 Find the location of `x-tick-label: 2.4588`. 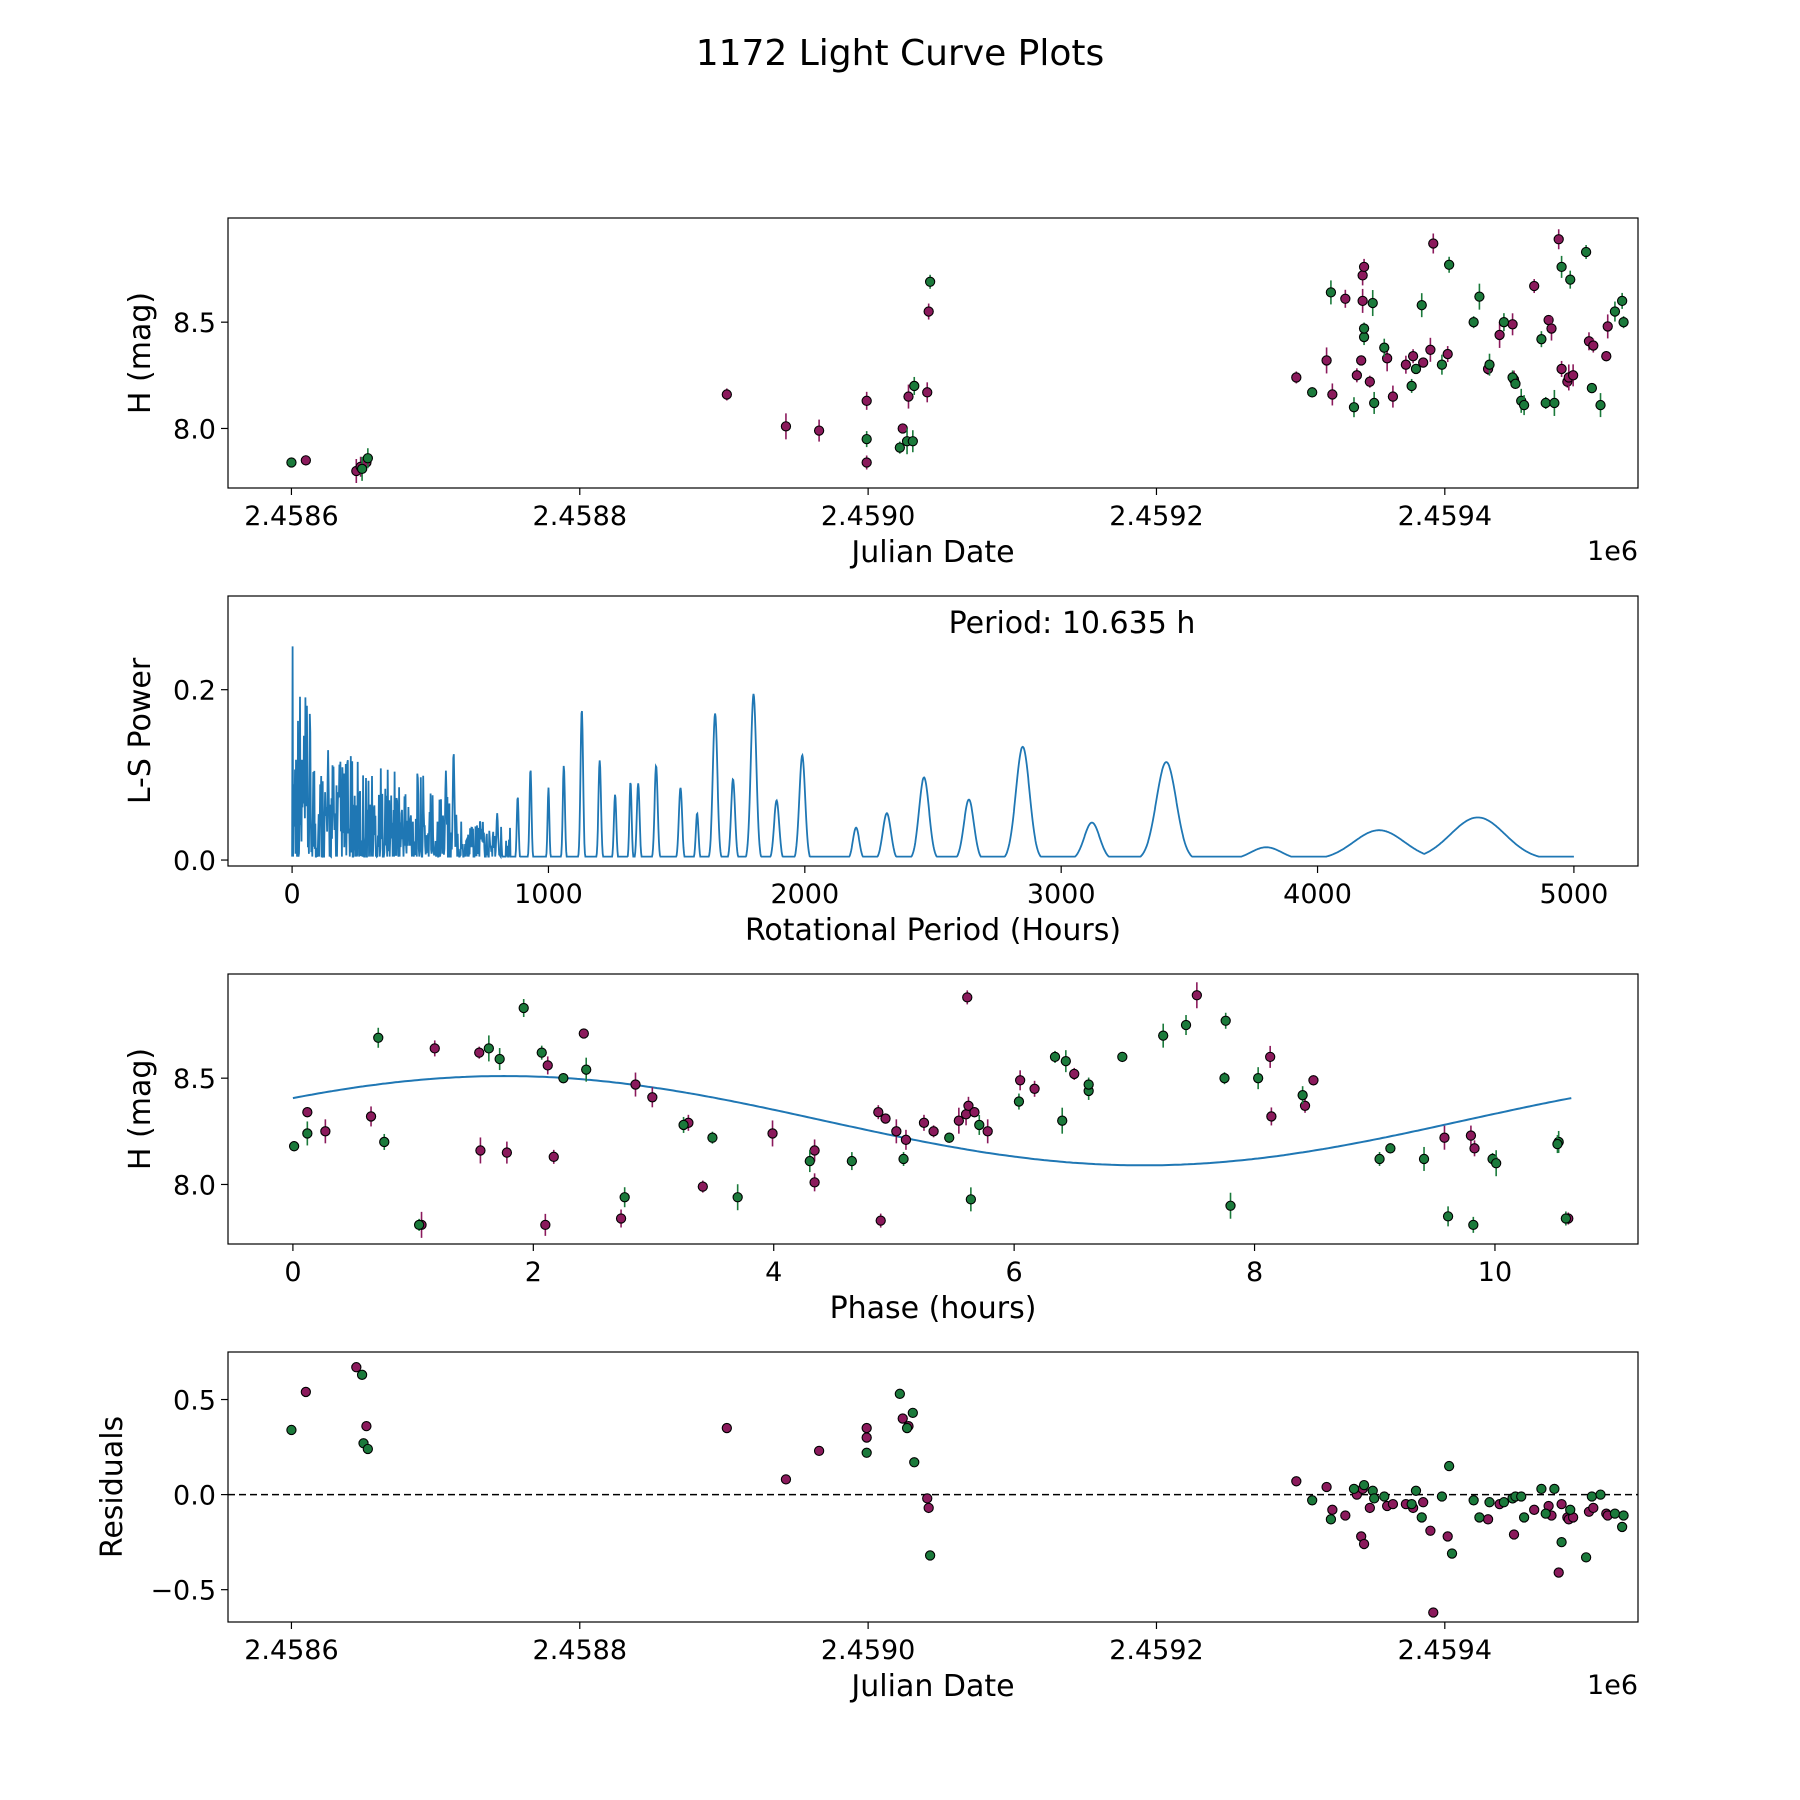

x-tick-label: 2.4588 is located at coordinates (580, 516).